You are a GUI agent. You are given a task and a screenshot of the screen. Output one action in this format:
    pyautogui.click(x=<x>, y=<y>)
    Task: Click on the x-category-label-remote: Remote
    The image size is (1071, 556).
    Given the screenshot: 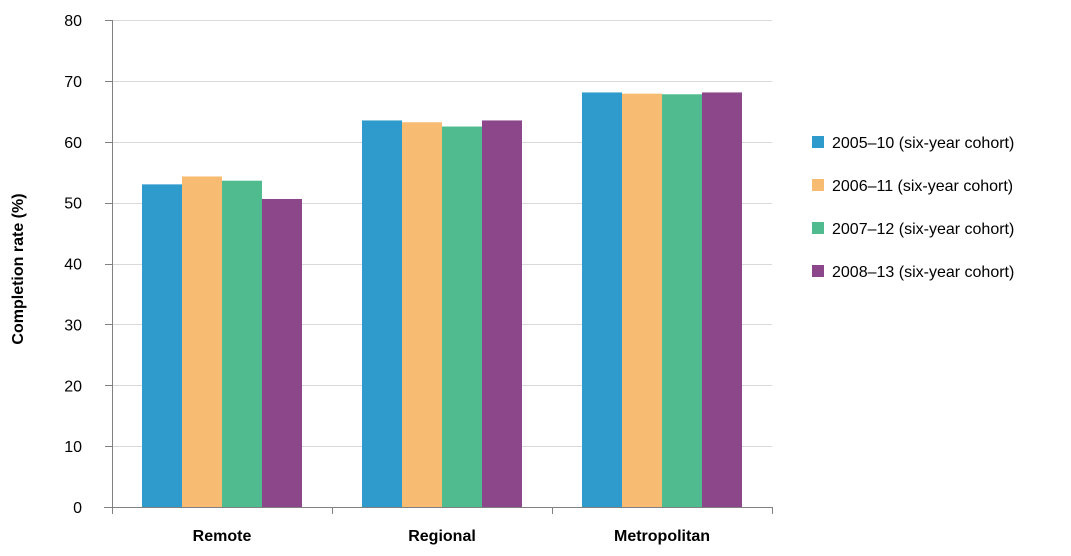 What is the action you would take?
    pyautogui.click(x=222, y=536)
    